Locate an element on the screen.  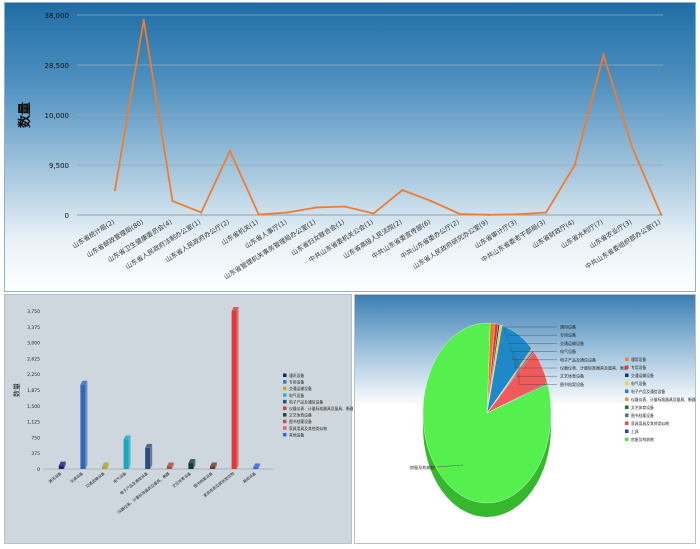
slice-label: 交通运输设备 is located at coordinates (572, 343).